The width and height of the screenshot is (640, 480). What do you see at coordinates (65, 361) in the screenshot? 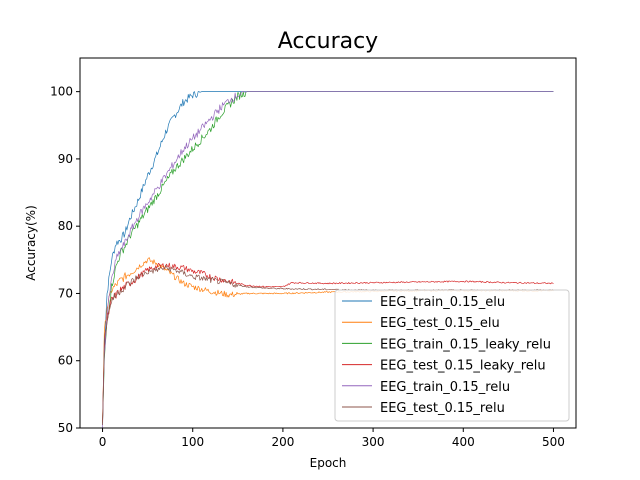
I see `y-tick-label: 60` at bounding box center [65, 361].